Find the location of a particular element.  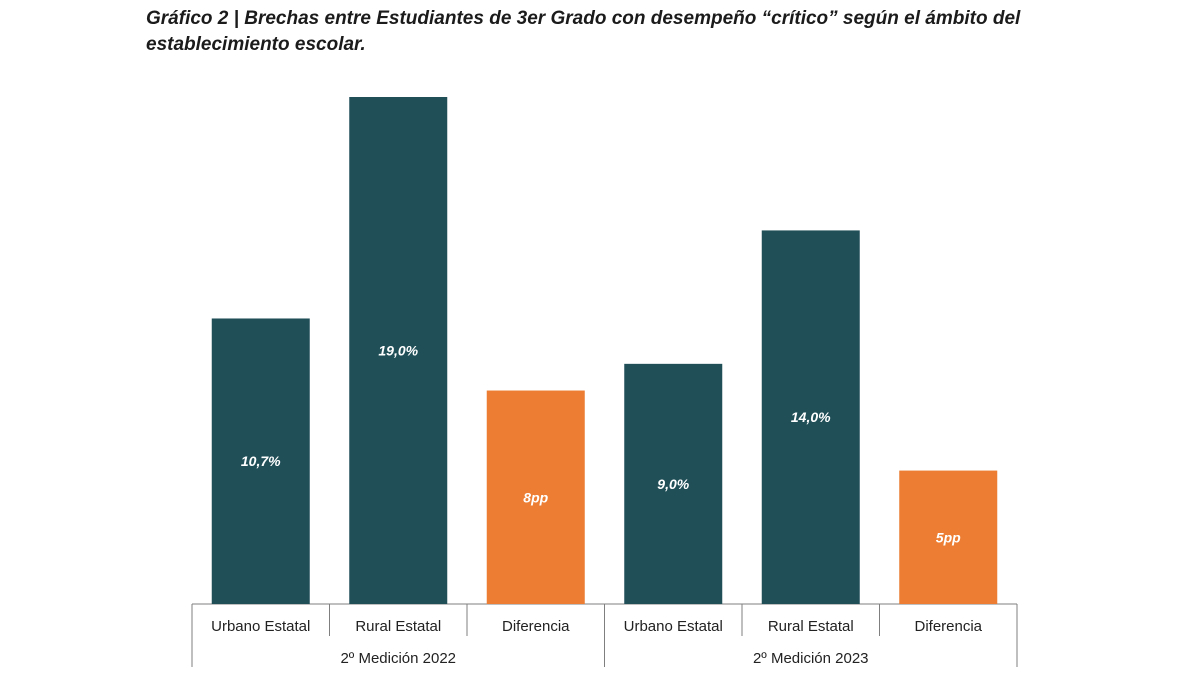

data-label: 10,7% is located at coordinates (261, 461).